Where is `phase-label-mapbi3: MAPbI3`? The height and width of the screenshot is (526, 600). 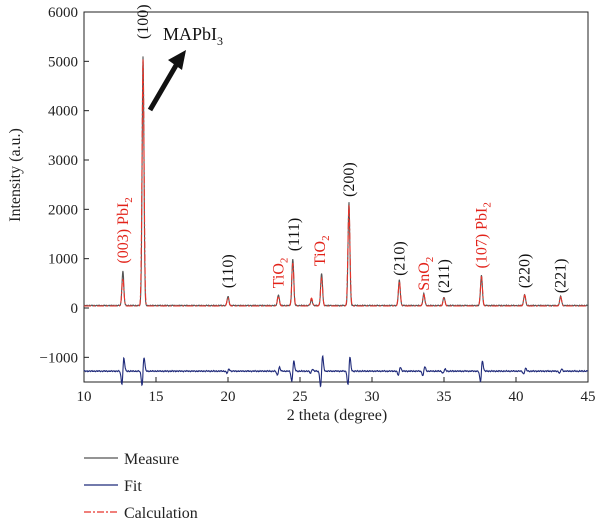 phase-label-mapbi3: MAPbI3 is located at coordinates (185, 68).